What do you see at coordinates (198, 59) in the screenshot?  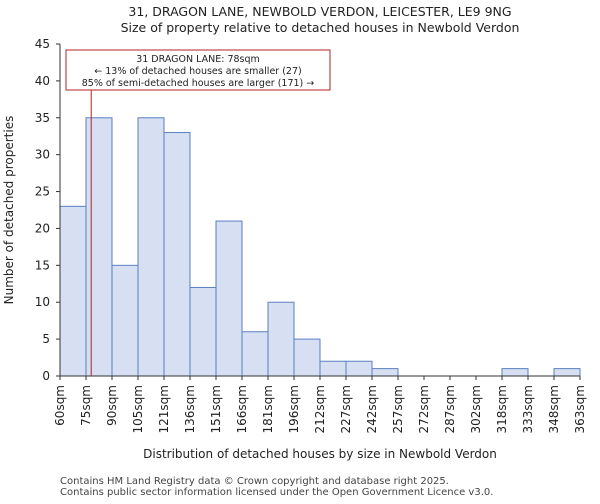 I see `annotation-line1: 31 DRAGON LANE: 78sqm` at bounding box center [198, 59].